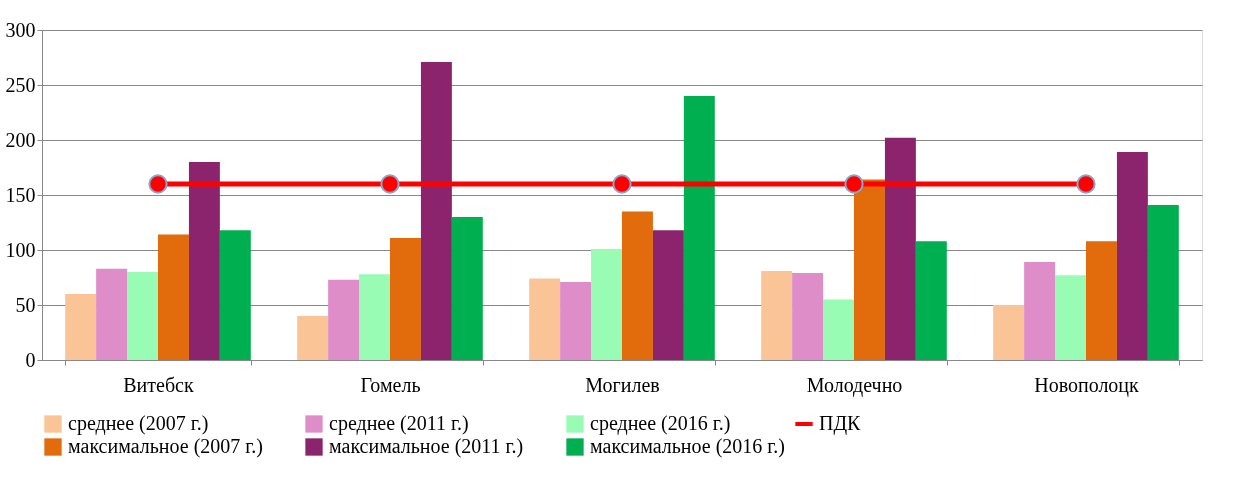  I want to click on legend-label: максимальное (2011 г.), so click(426, 446).